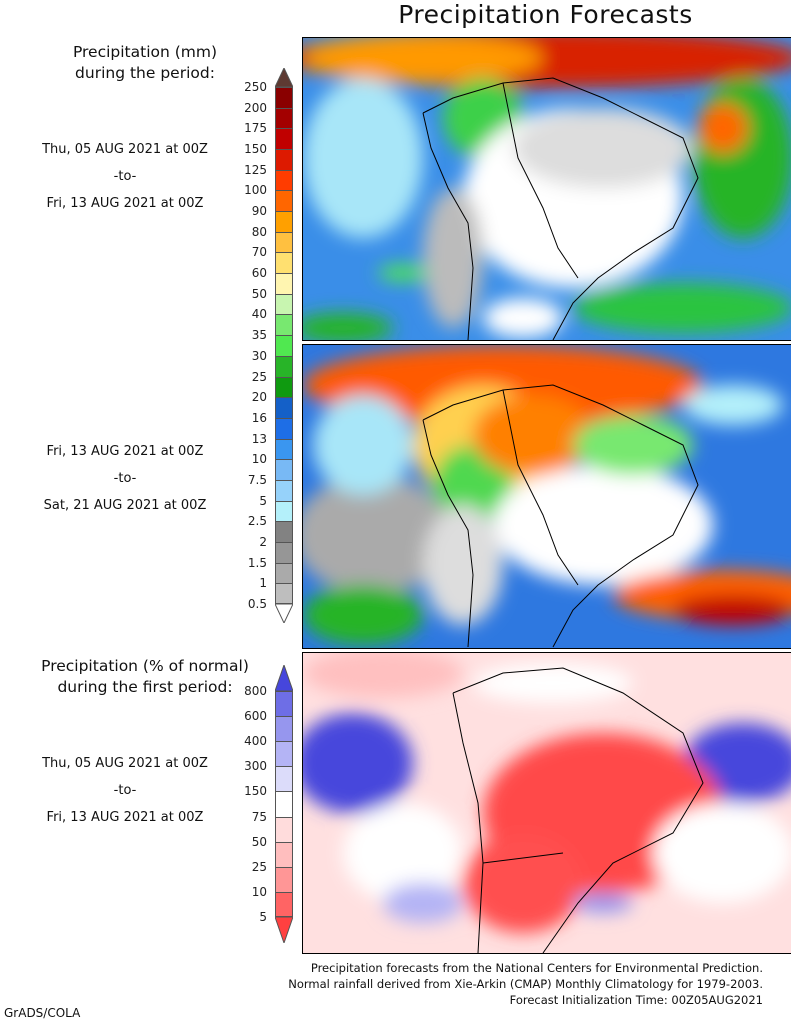 This screenshot has height=1024, width=791. I want to click on pct-period-sep: -to-, so click(125, 790).